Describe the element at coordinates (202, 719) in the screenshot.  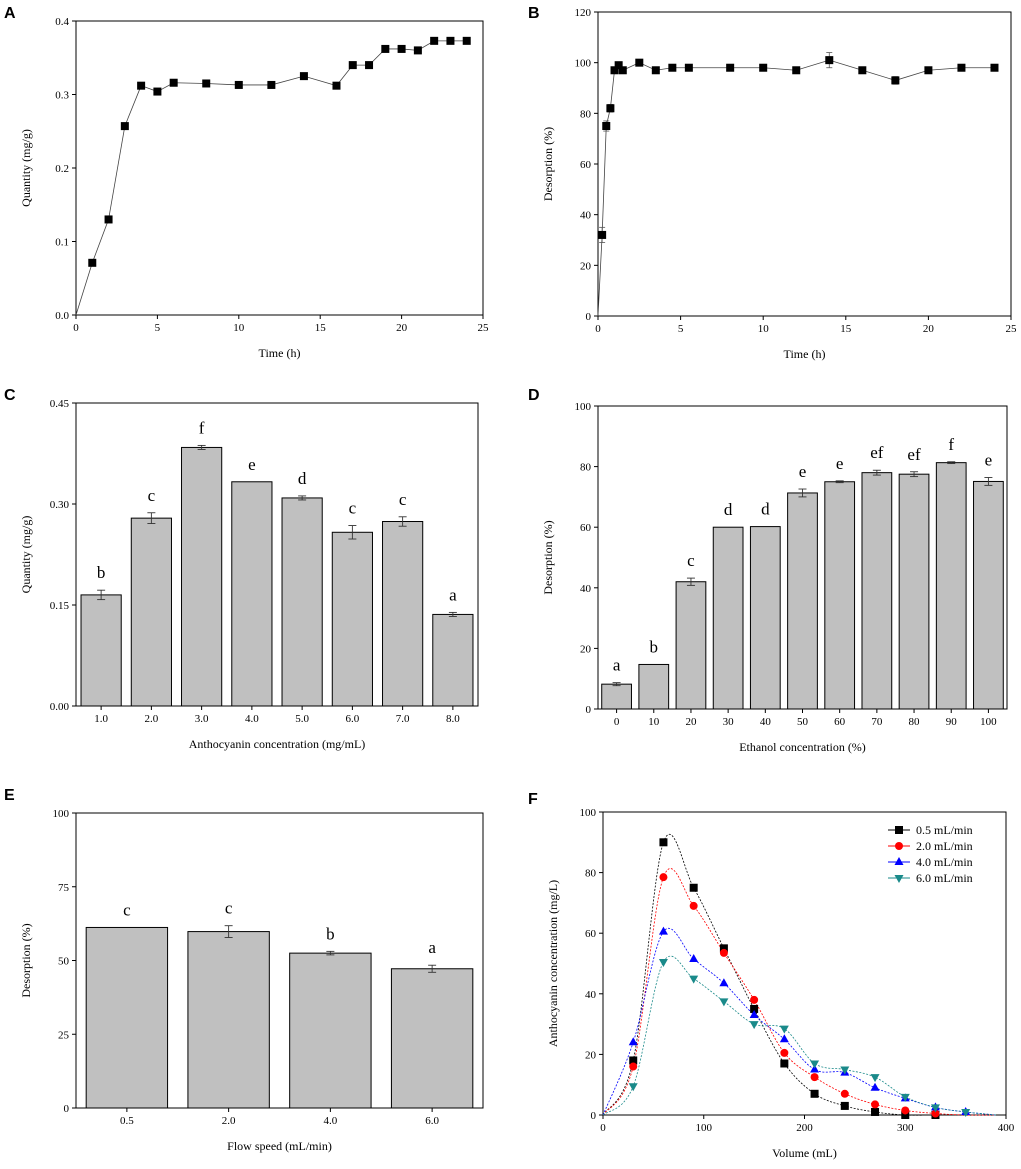
I see `x-tick-label: 3.0` at that location.